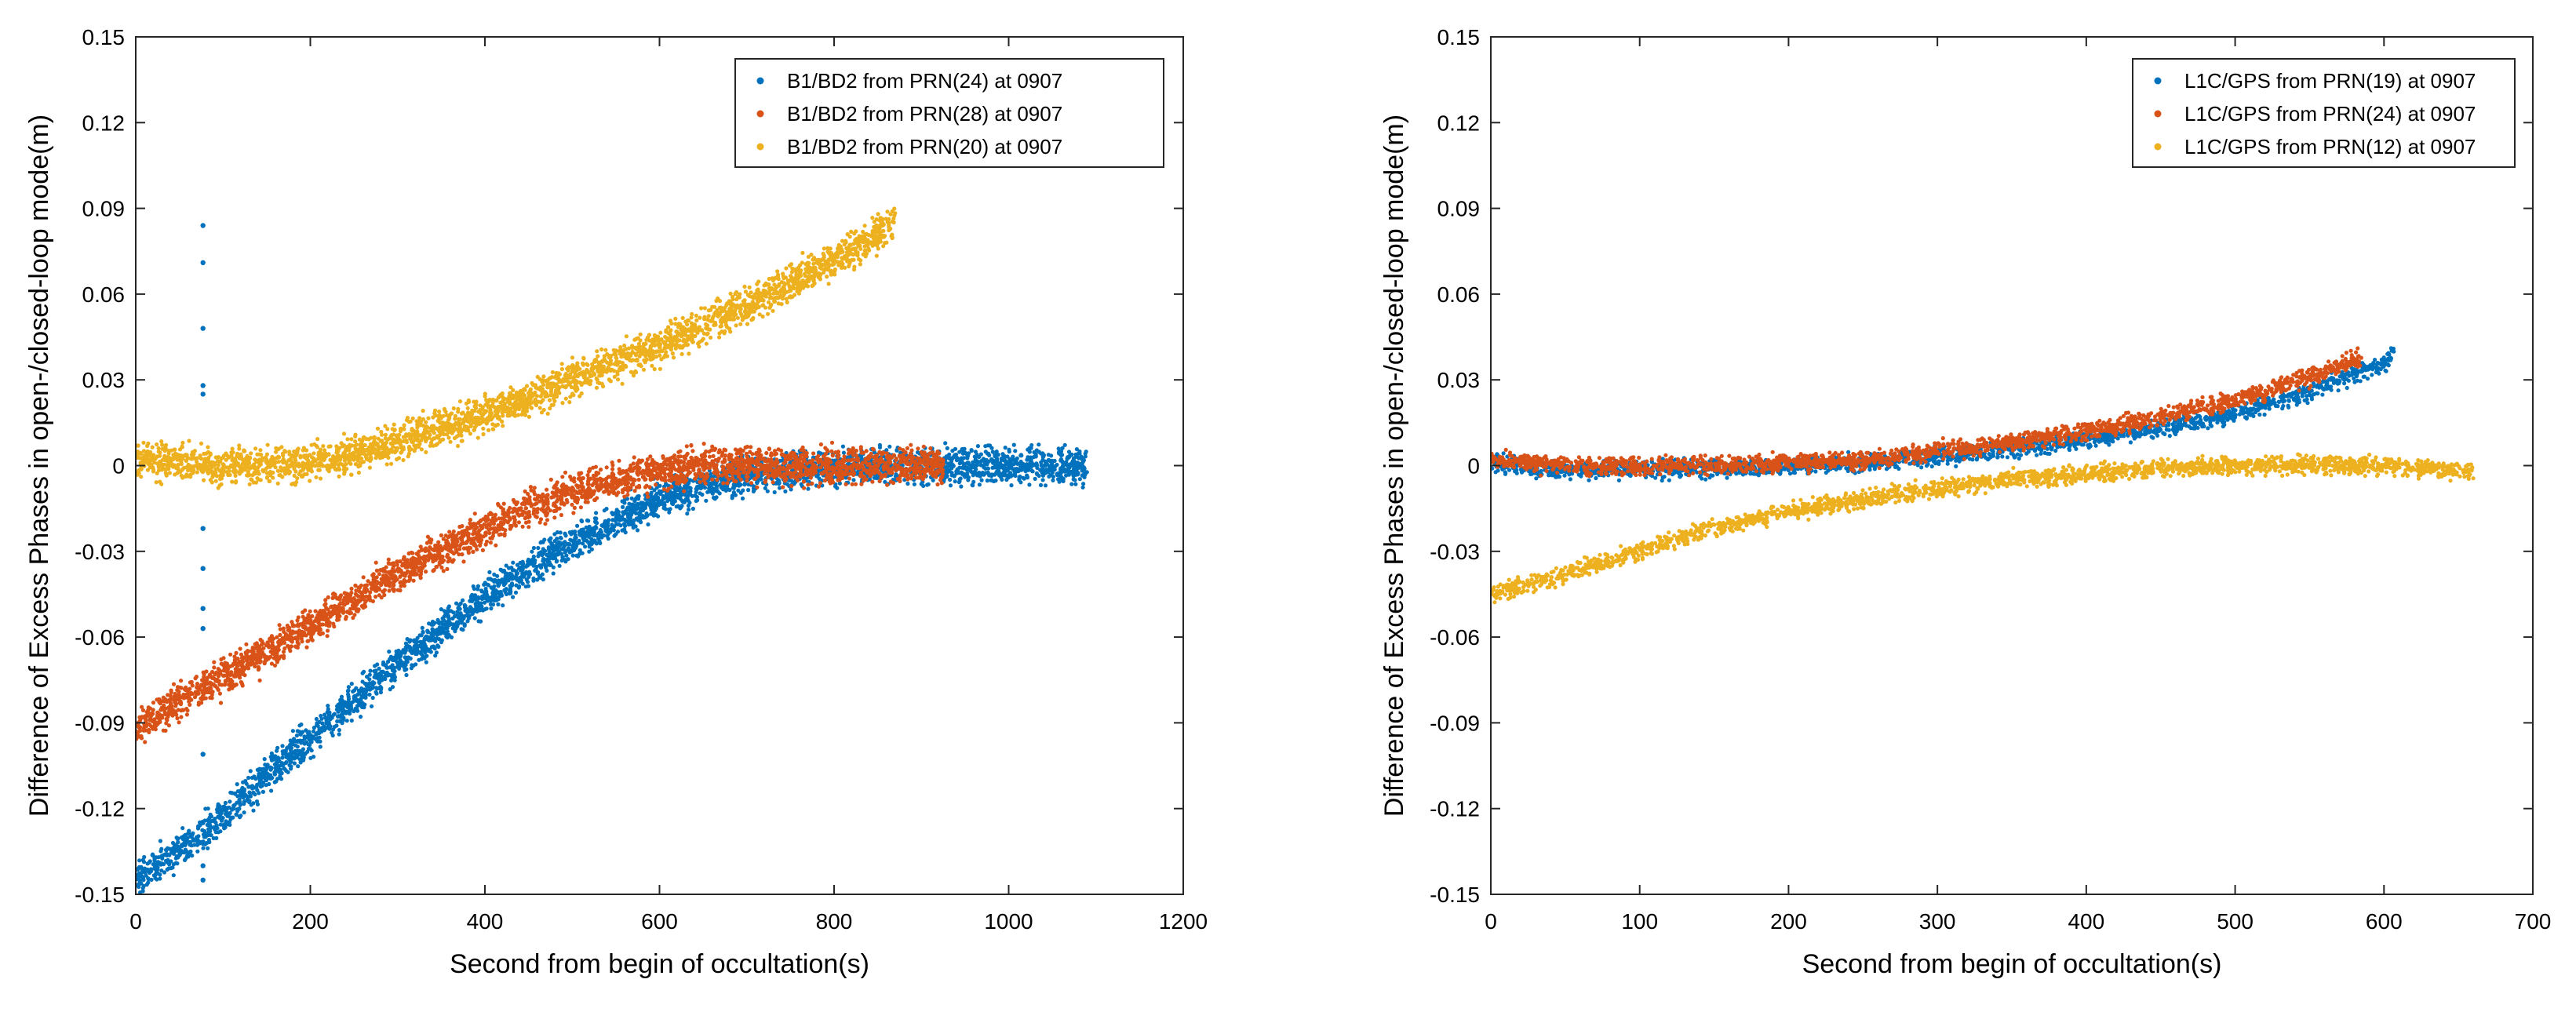  What do you see at coordinates (203, 568) in the screenshot?
I see `outlier-point` at bounding box center [203, 568].